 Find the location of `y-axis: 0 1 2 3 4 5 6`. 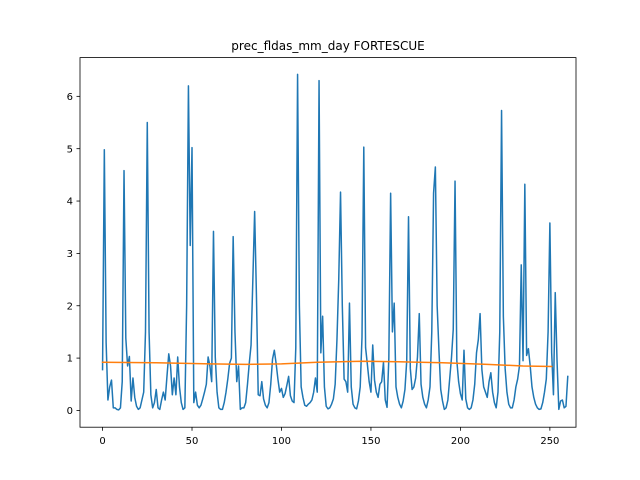

y-axis: 0 1 2 3 4 5 6 is located at coordinates (73, 254).